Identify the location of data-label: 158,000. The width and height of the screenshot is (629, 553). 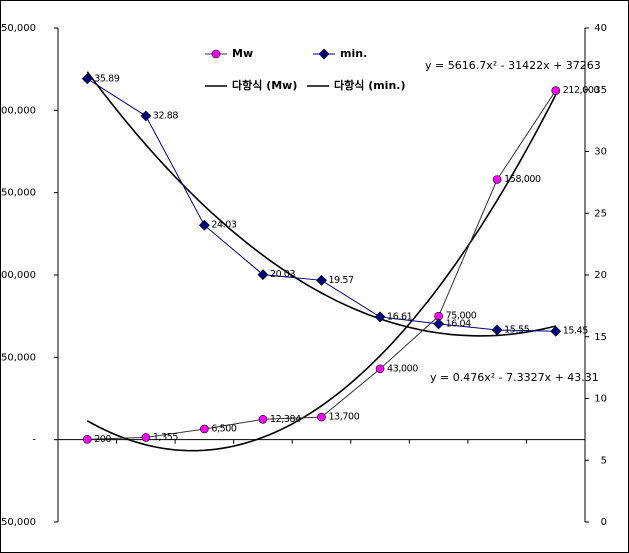
(522, 179).